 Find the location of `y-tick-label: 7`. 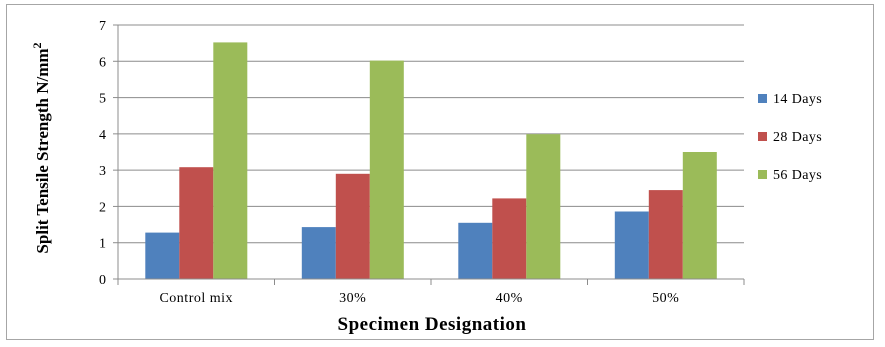

y-tick-label: 7 is located at coordinates (102, 26).